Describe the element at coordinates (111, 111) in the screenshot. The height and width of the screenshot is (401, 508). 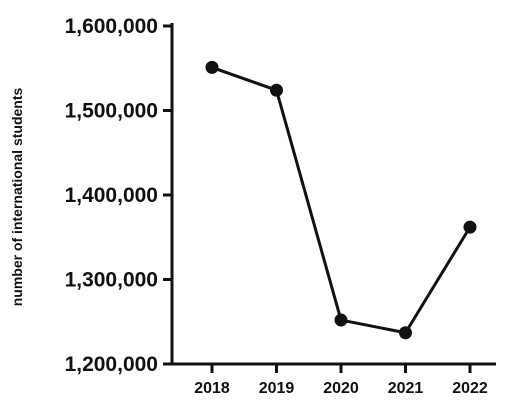
I see `y-tick-label: 1,500,000` at that location.